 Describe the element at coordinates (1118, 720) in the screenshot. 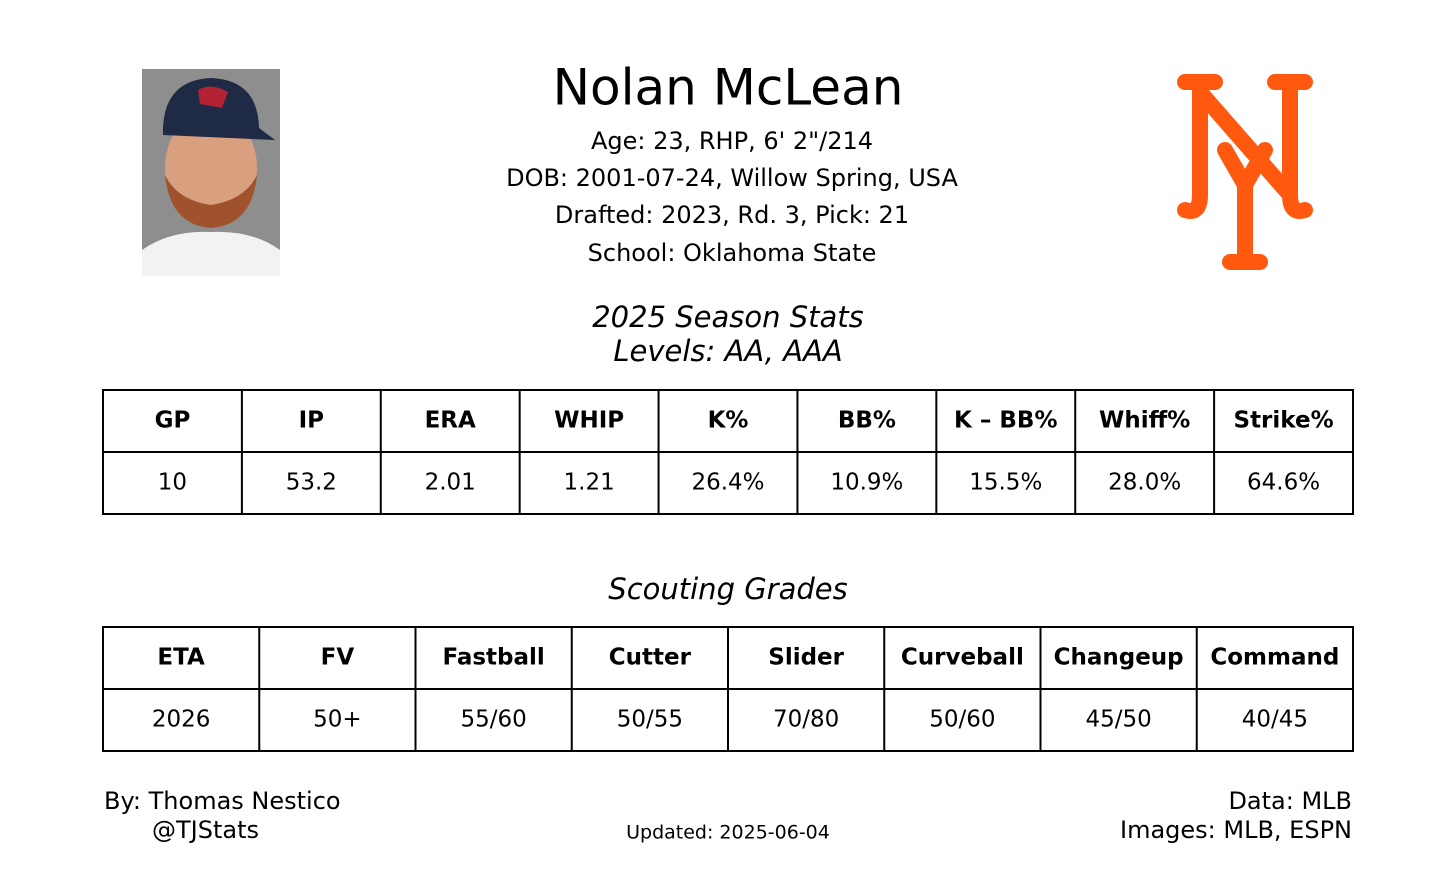

I see `table-cell: 45/50` at that location.